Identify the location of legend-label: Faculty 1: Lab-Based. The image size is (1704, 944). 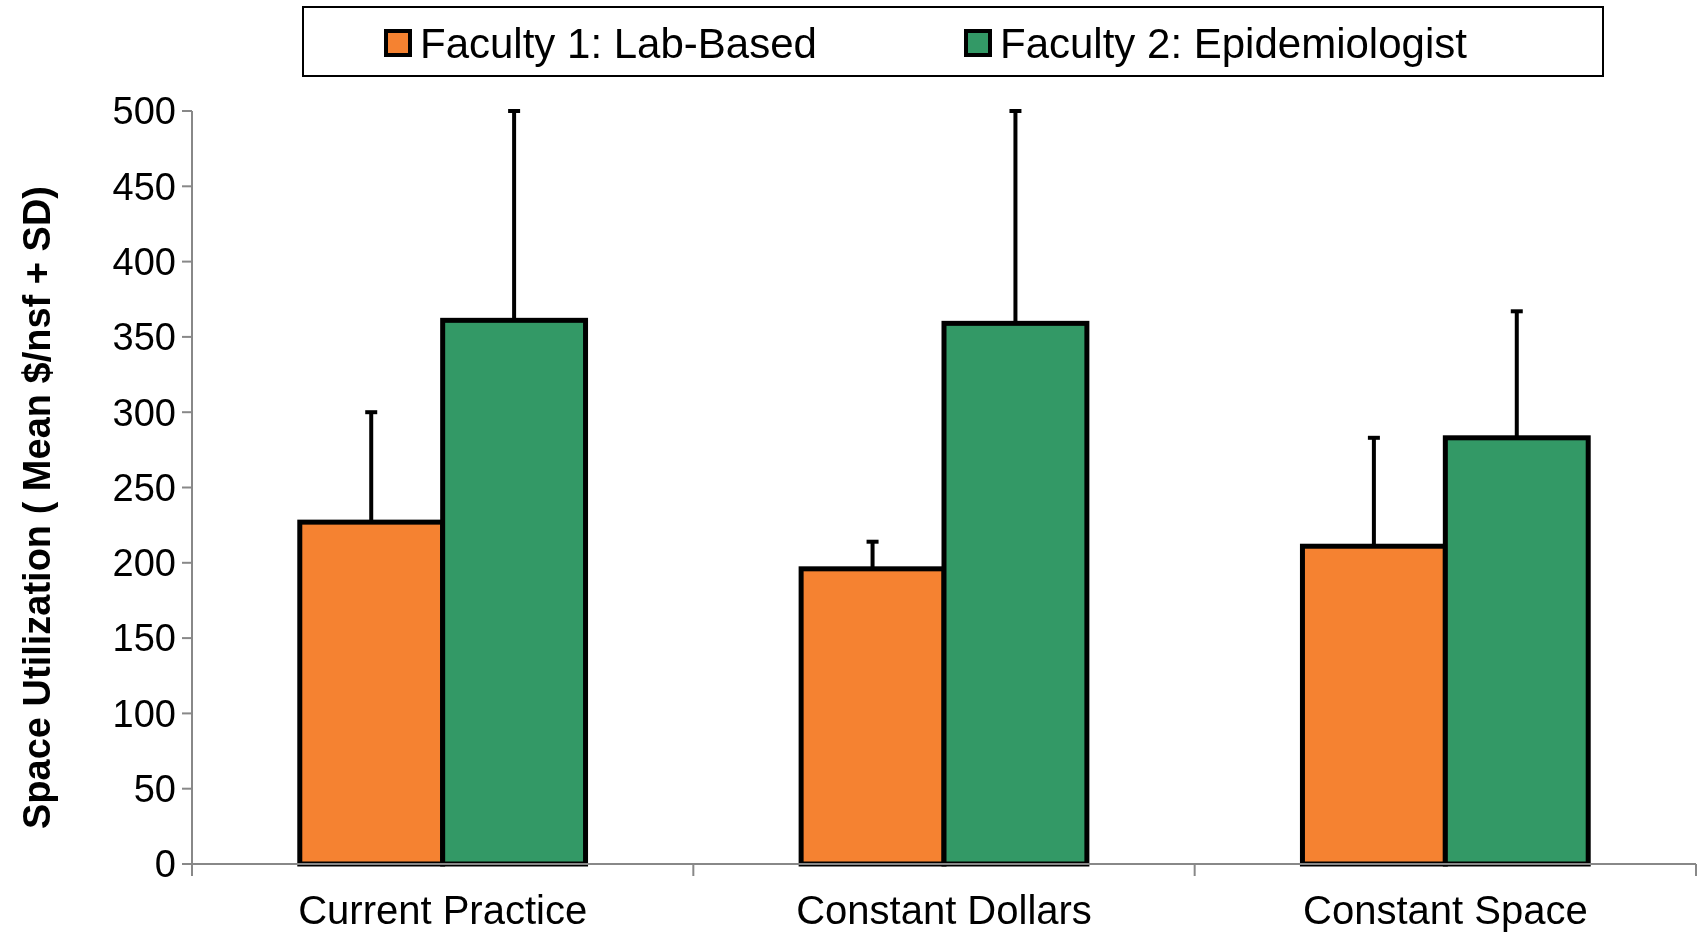
(618, 43).